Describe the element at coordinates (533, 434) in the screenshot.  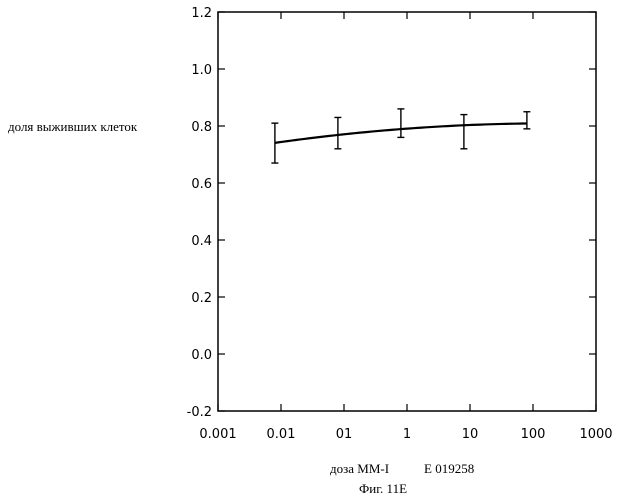
I see `x-tick-label: 100` at that location.